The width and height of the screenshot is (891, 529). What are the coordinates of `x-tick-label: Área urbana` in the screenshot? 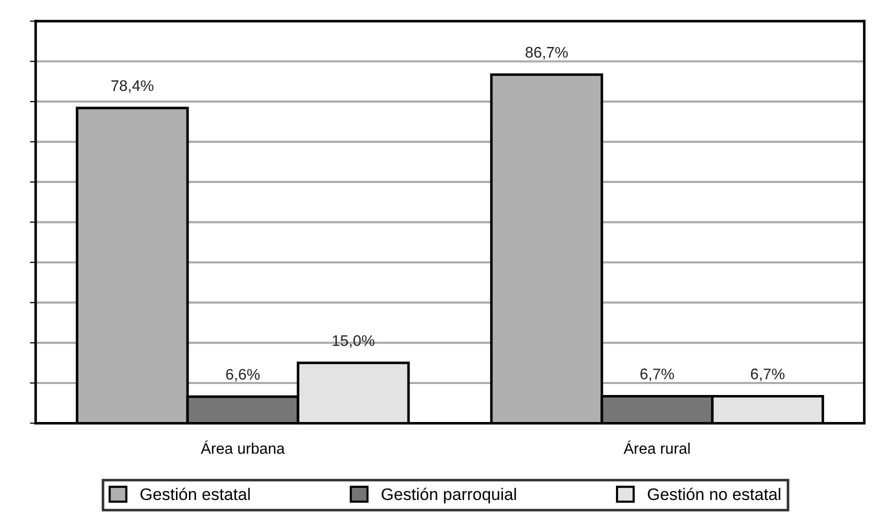 It's located at (242, 447).